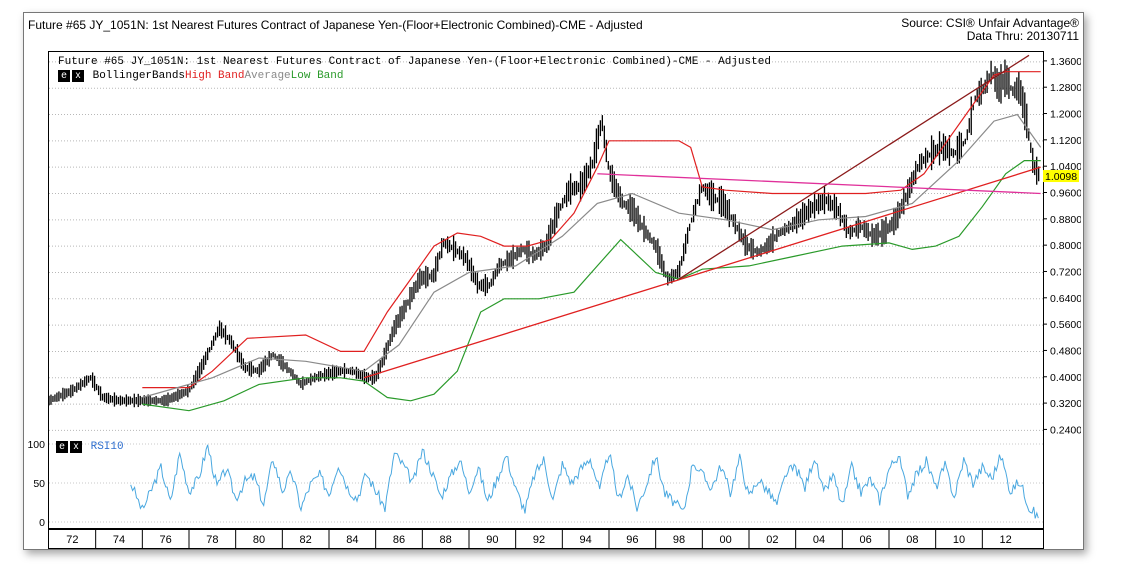 This screenshot has height=581, width=1130. What do you see at coordinates (819, 184) in the screenshot?
I see `trendline-pink` at bounding box center [819, 184].